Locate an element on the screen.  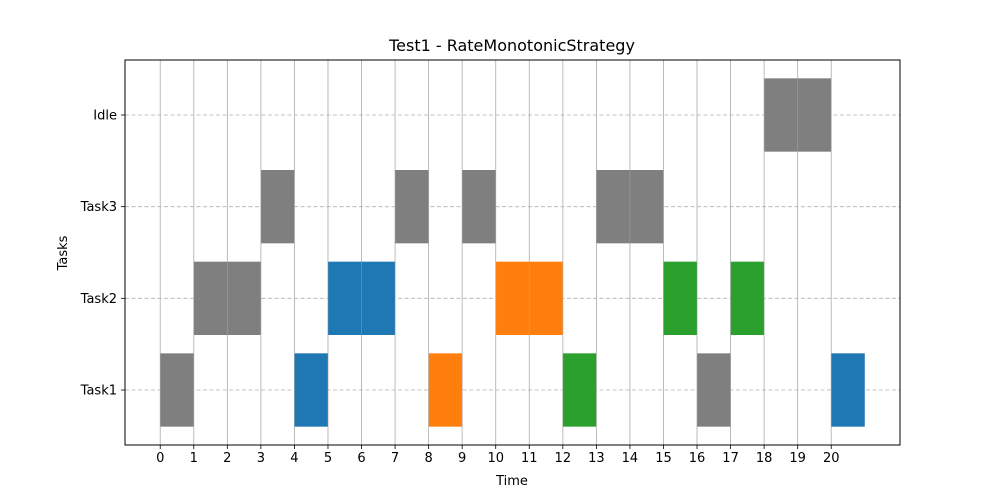
y-tick-label: Idle is located at coordinates (105, 116).